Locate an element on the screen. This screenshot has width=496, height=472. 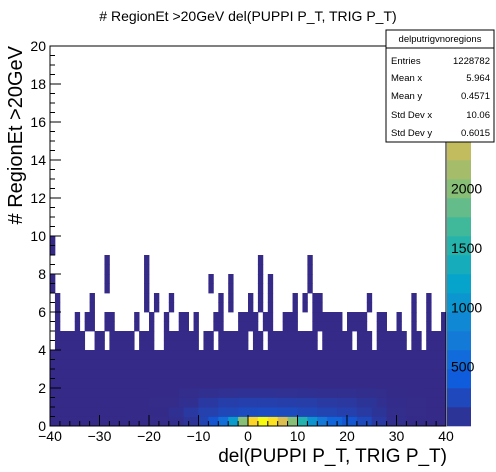
y-tick-label: 2 is located at coordinates (42, 388).